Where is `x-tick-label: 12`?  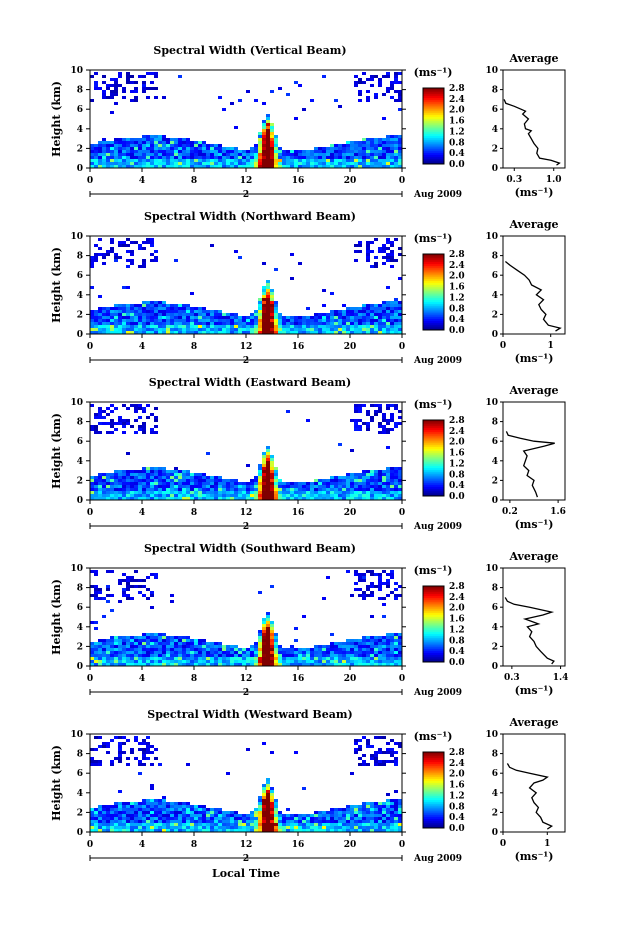
x-tick-label: 12 is located at coordinates (246, 845).